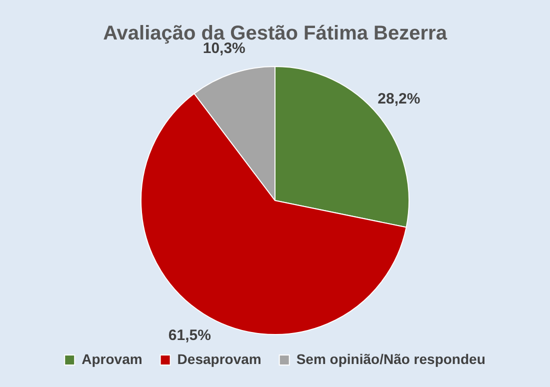 This screenshot has height=387, width=550. Describe the element at coordinates (399, 99) in the screenshot. I see `data-label: 28,2%` at that location.